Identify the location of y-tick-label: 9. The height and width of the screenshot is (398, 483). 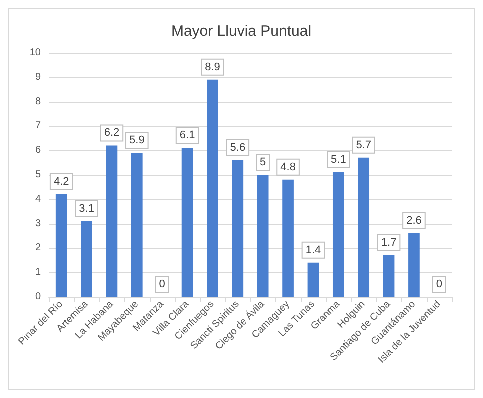
(38, 77).